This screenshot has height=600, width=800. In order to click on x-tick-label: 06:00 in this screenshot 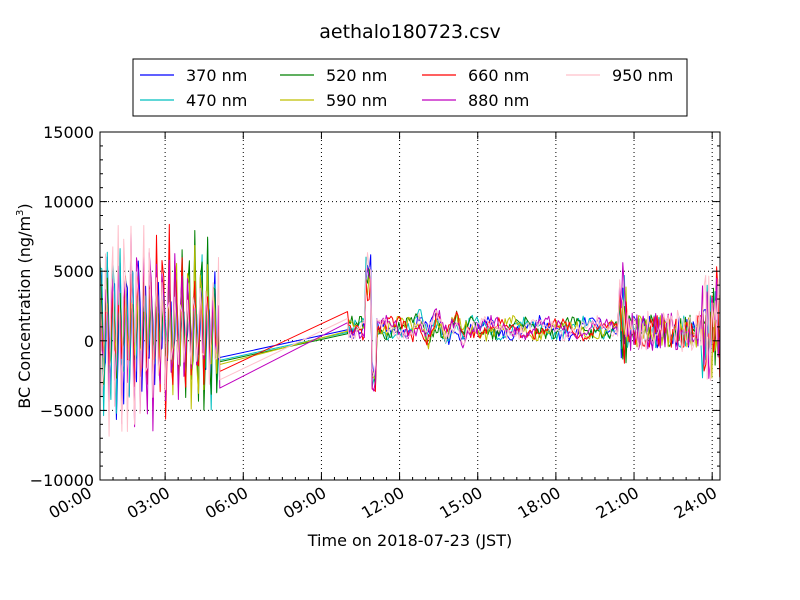, I will do `click(226, 503)`.